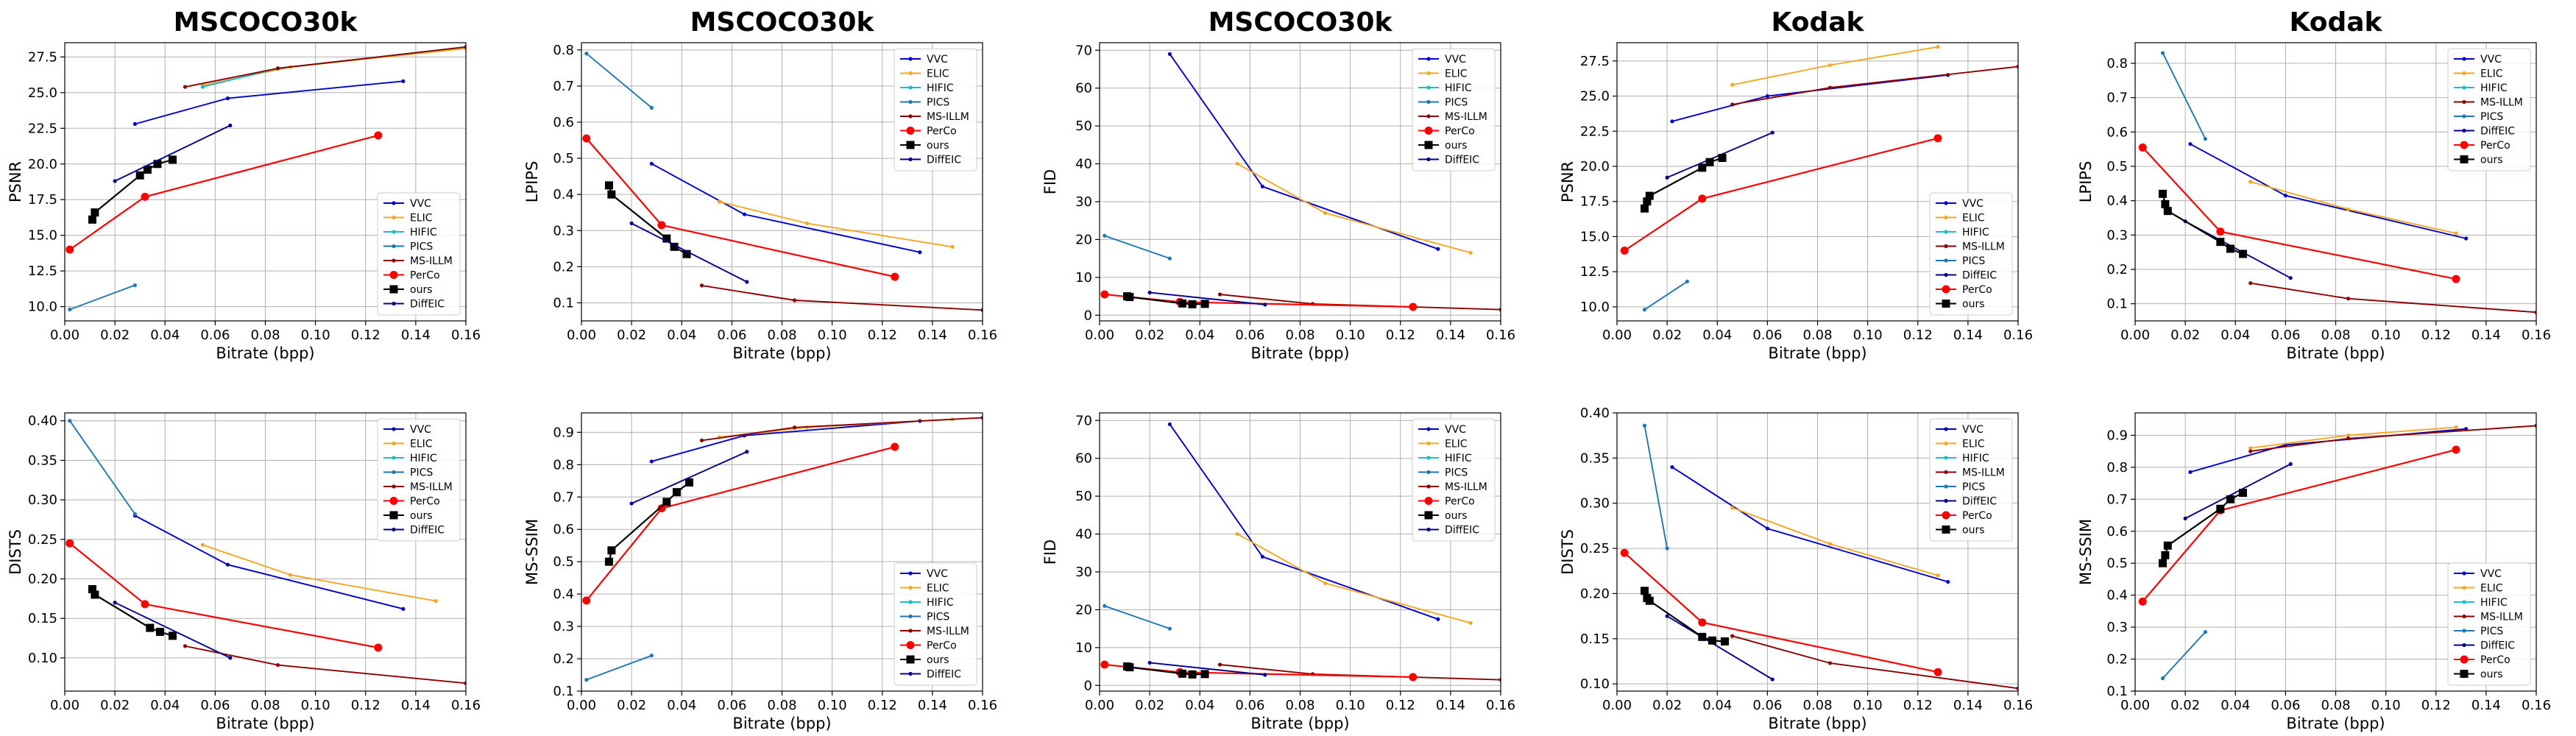  Describe the element at coordinates (532, 182) in the screenshot. I see `y-axis-label: LPIPS` at that location.